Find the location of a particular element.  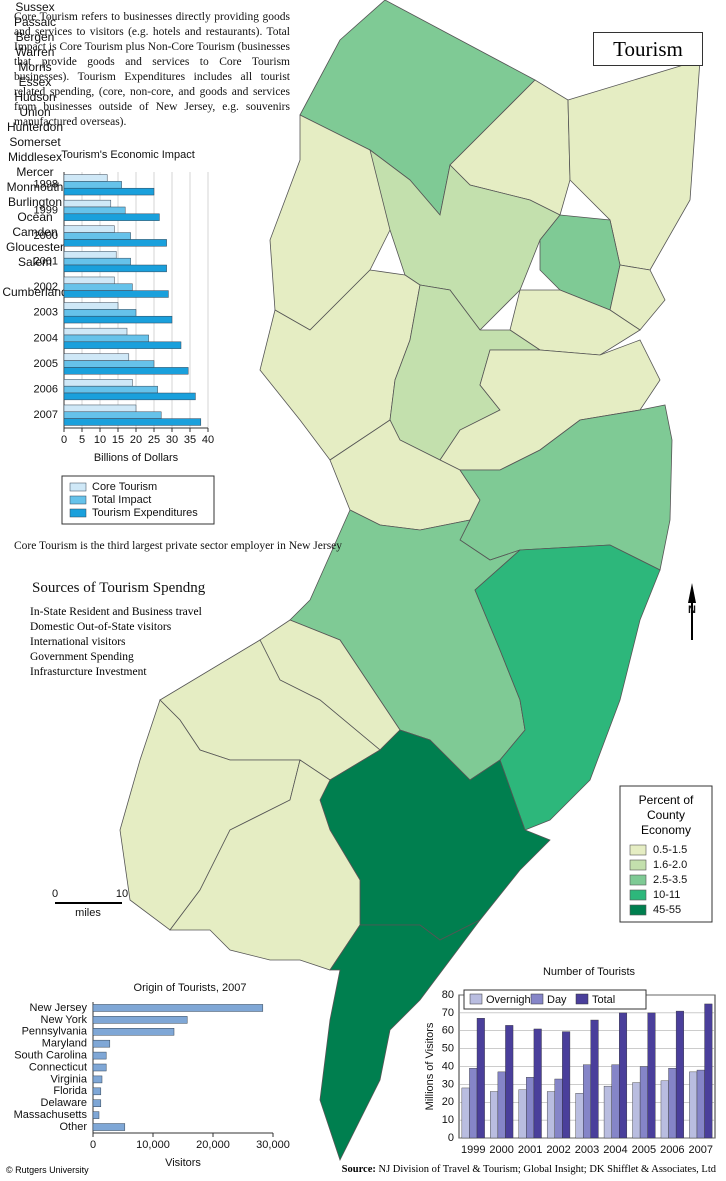

y-tick-label: 80 is located at coordinates (448, 995).